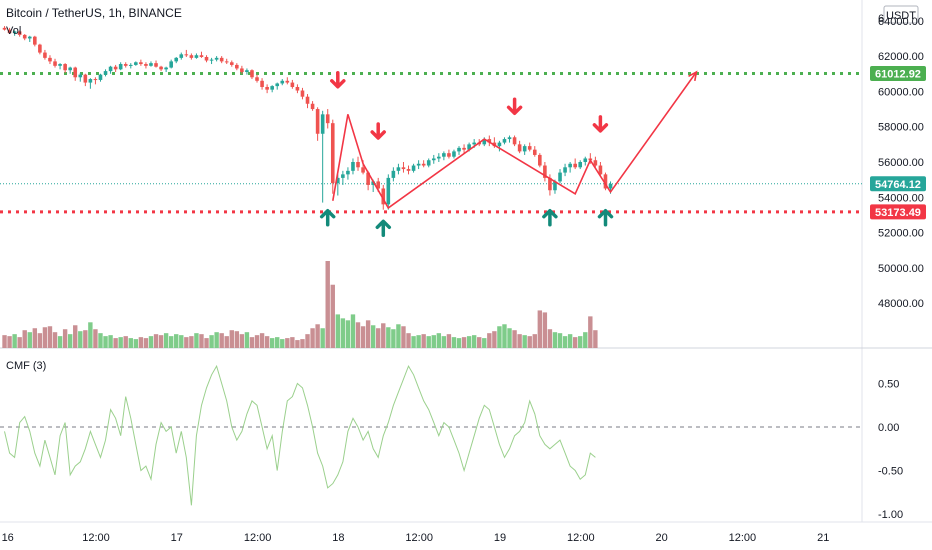  I want to click on volume-indicator-label: Vol, so click(13, 31).